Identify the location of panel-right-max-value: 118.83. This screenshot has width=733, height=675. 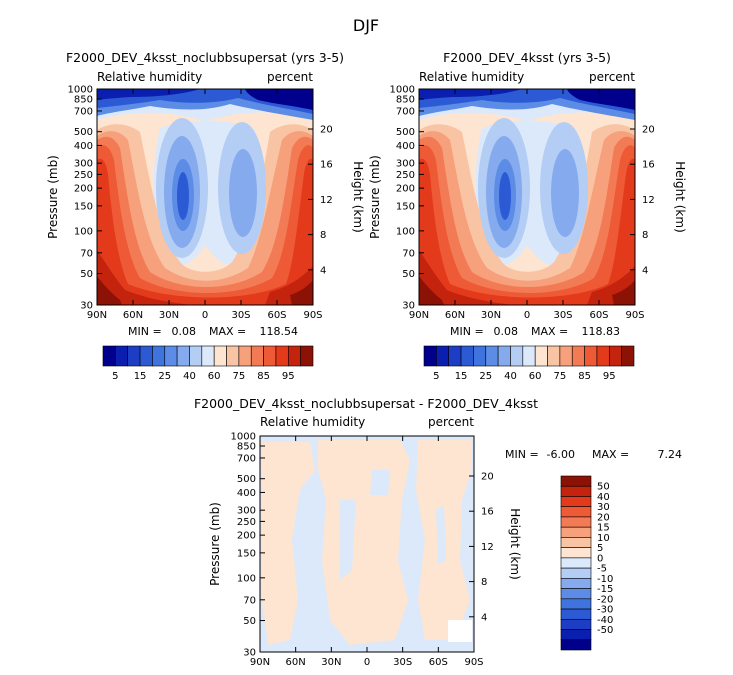
(601, 331).